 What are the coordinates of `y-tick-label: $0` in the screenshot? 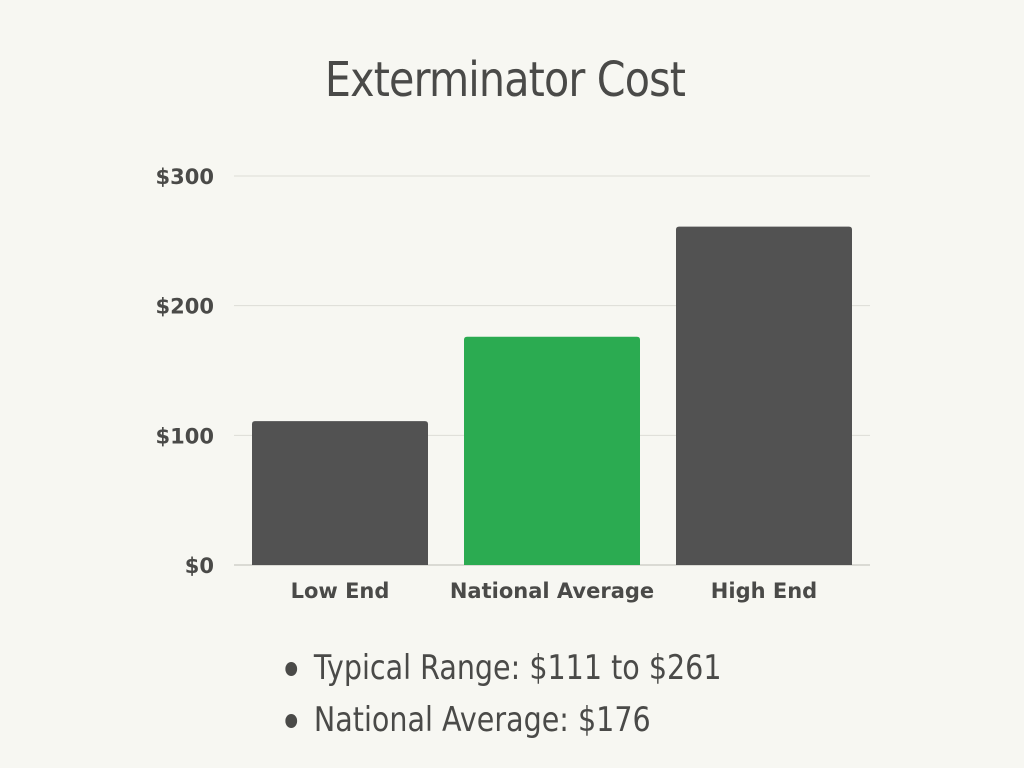 It's located at (199, 566).